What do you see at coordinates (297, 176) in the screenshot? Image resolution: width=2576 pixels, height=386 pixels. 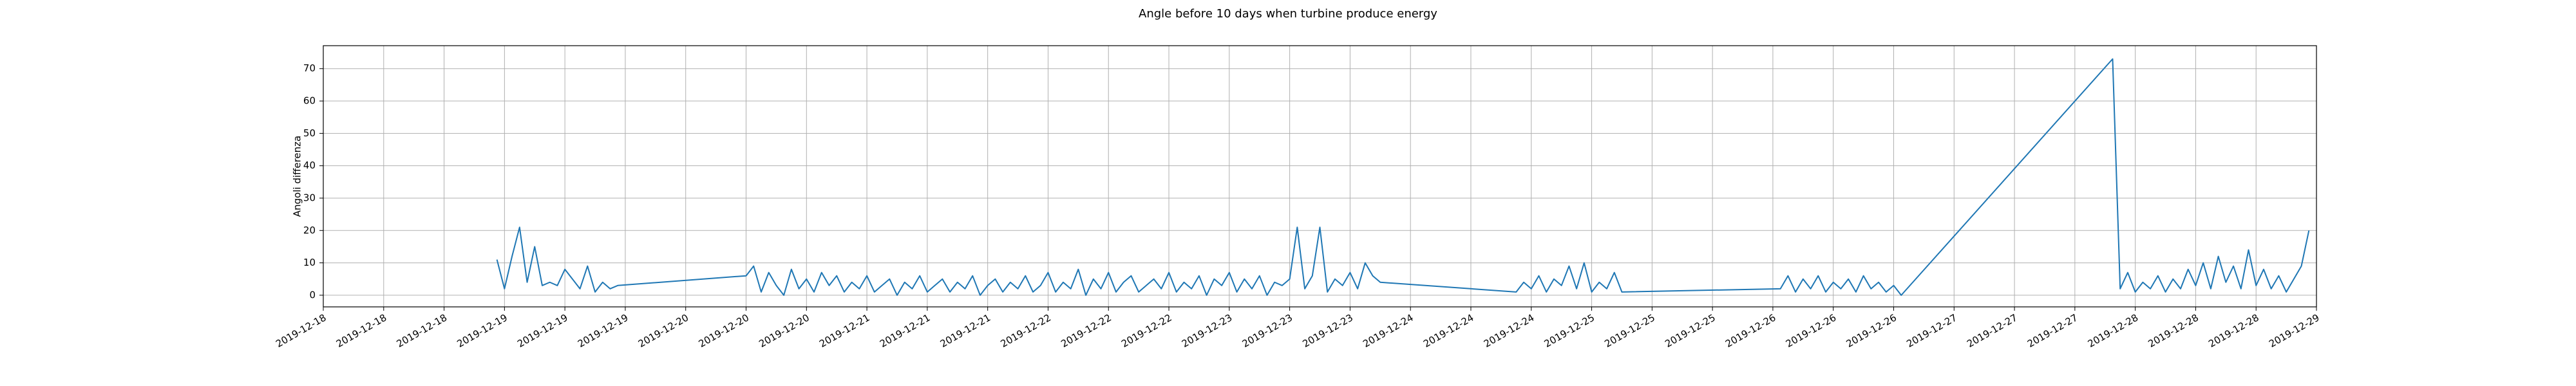 I see `y-axis-label: Angoli differenza` at bounding box center [297, 176].